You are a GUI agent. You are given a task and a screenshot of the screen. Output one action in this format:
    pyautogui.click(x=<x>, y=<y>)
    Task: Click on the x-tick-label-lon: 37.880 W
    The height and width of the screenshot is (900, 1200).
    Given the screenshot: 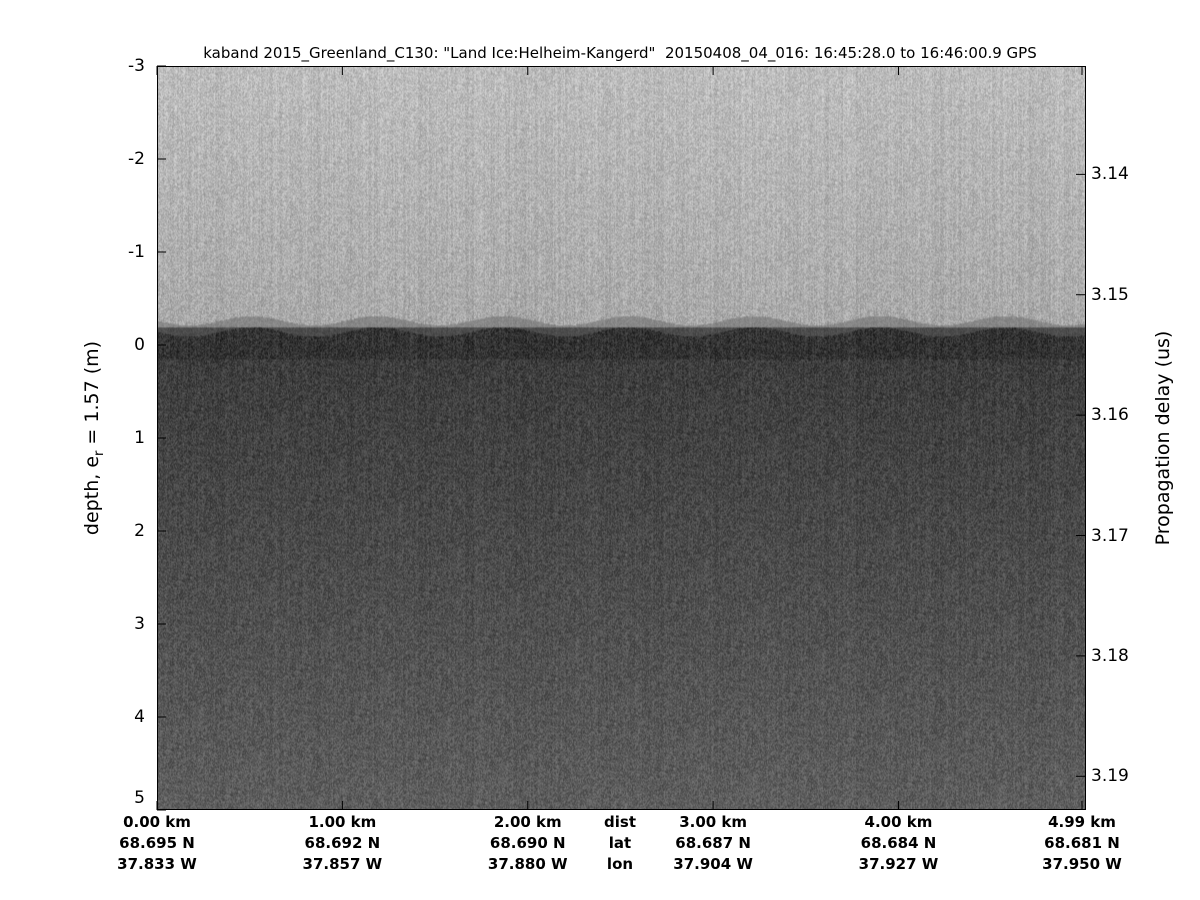 What is the action you would take?
    pyautogui.click(x=527, y=864)
    